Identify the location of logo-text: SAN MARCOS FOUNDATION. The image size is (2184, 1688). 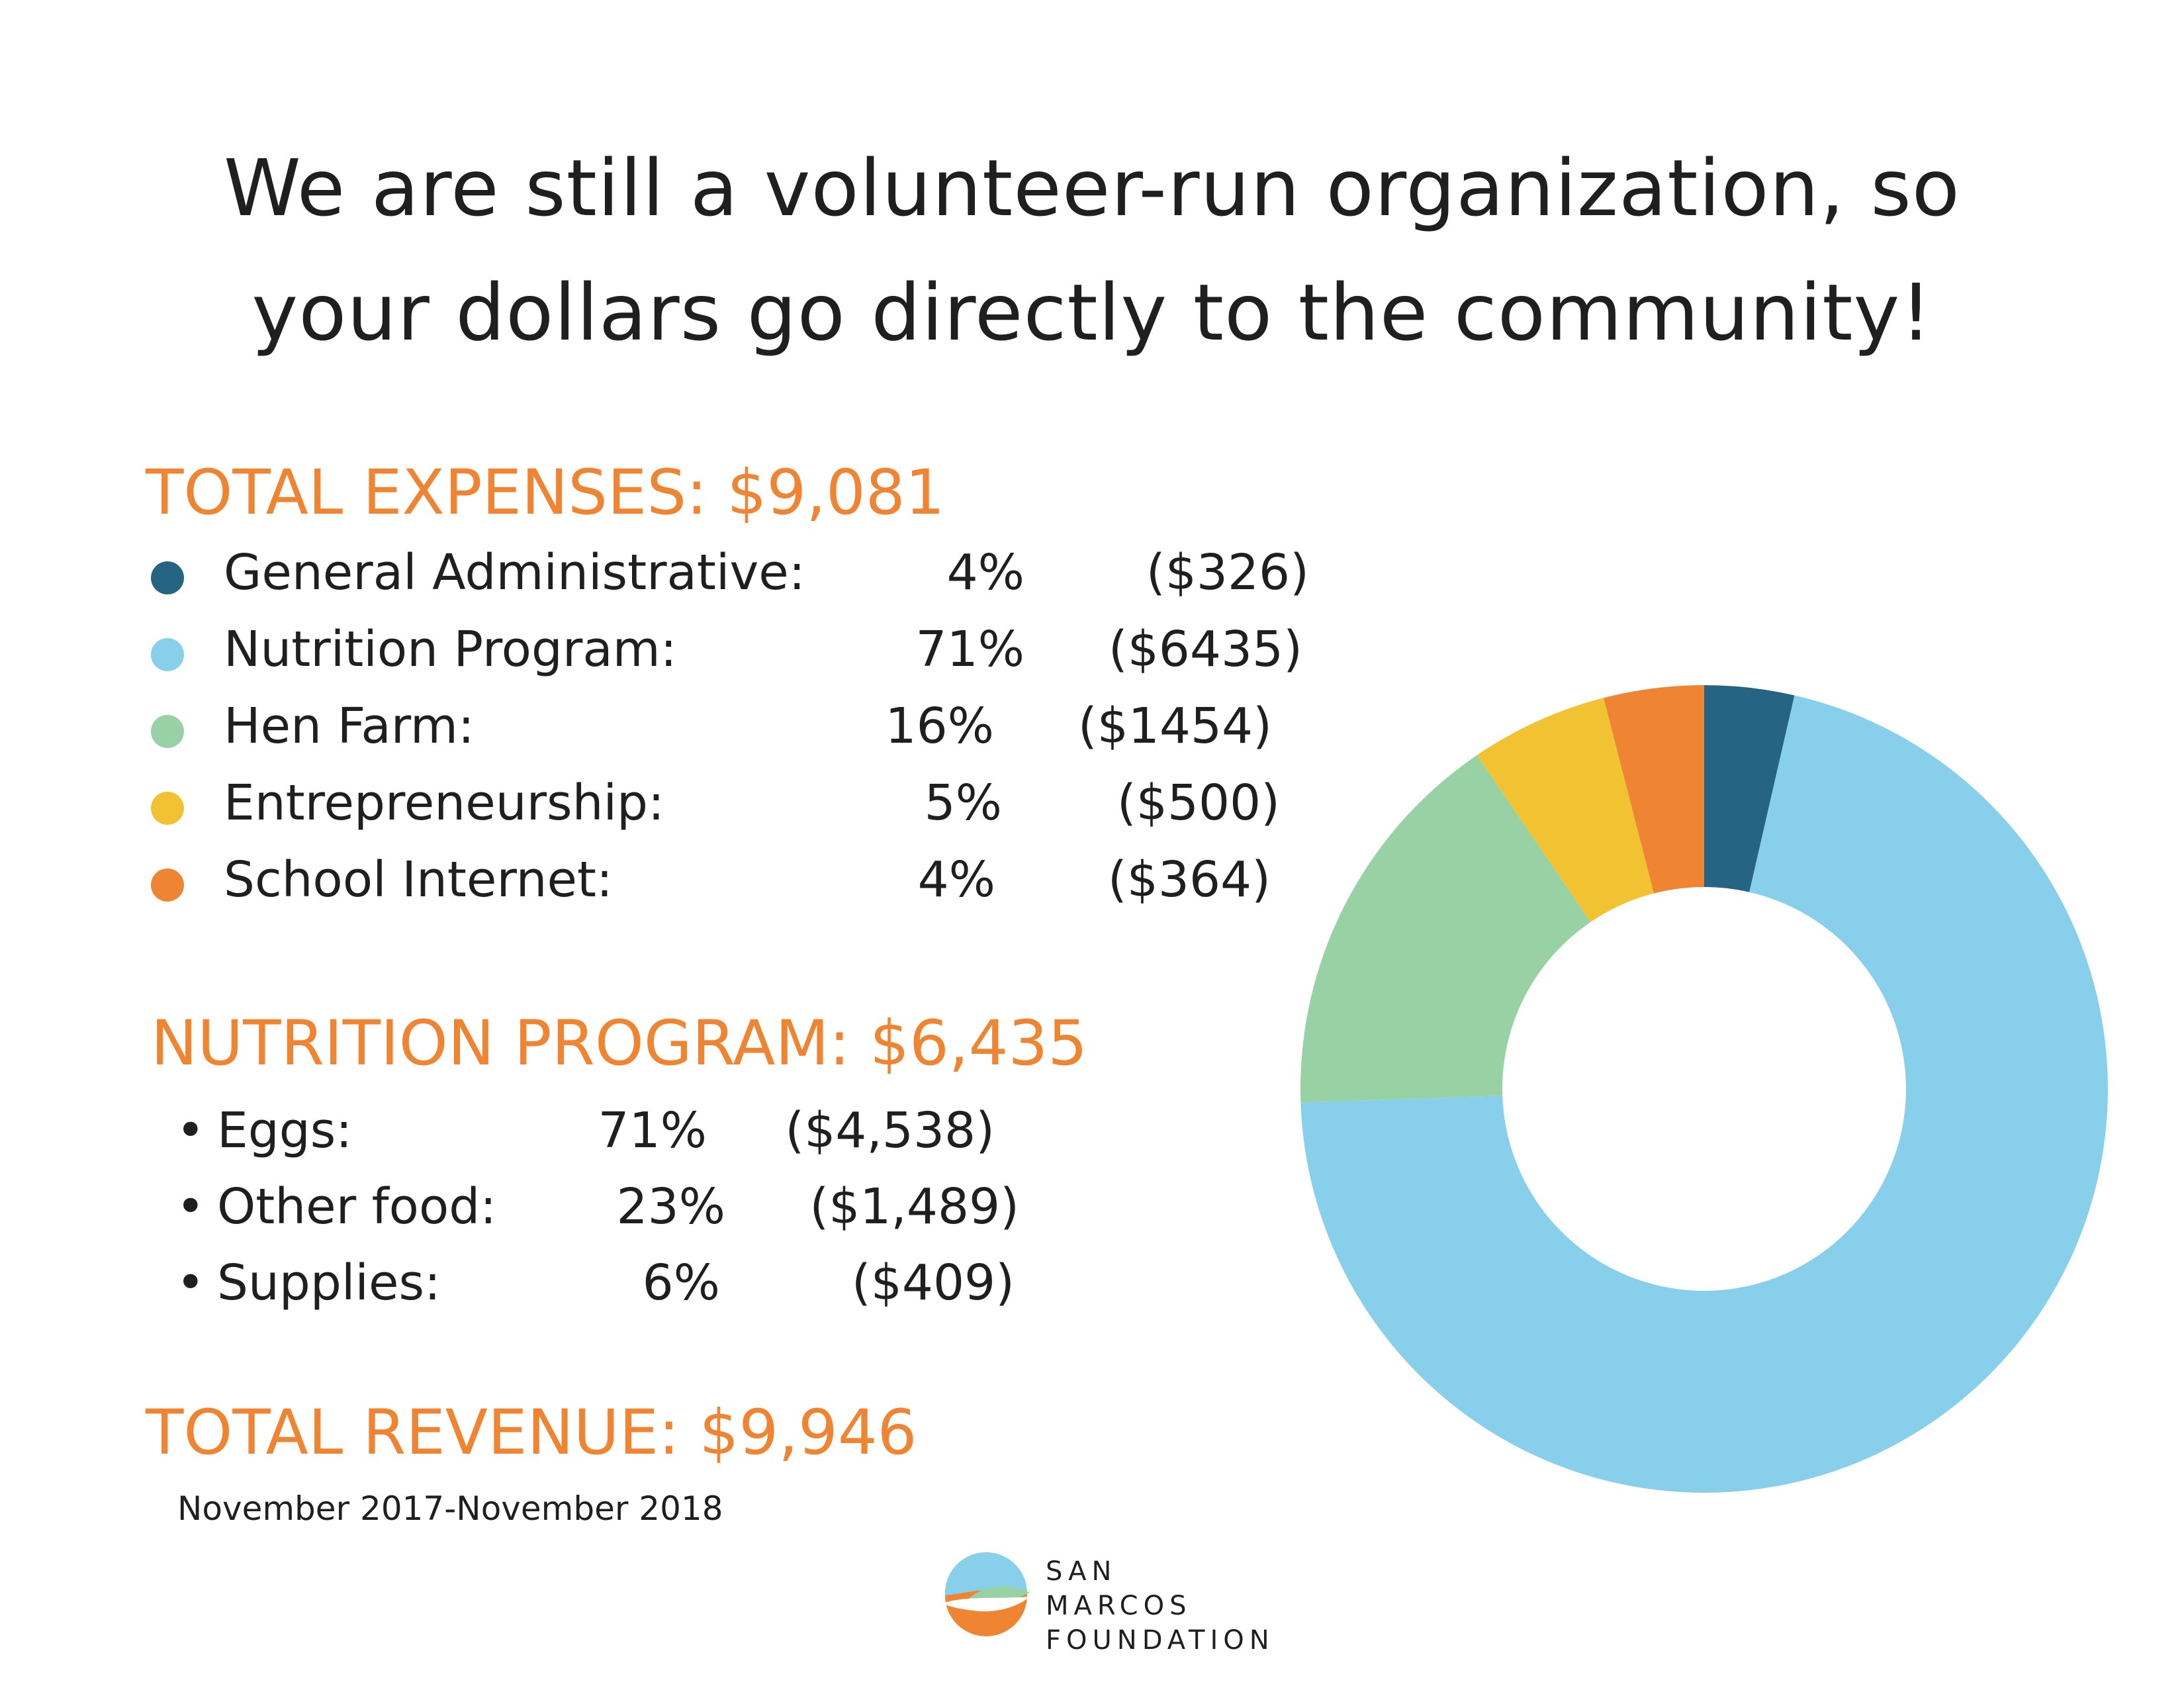
(1160, 1606).